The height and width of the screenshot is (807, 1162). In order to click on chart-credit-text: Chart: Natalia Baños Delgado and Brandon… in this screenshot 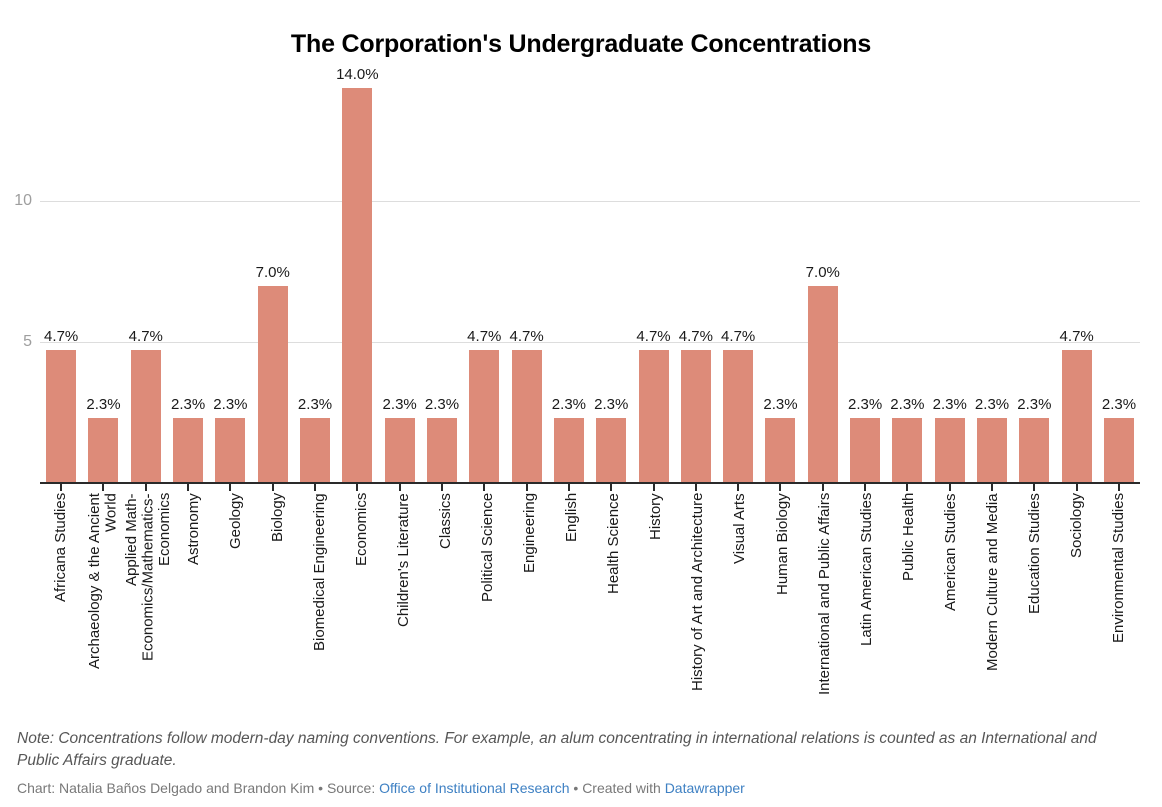, I will do `click(198, 788)`.